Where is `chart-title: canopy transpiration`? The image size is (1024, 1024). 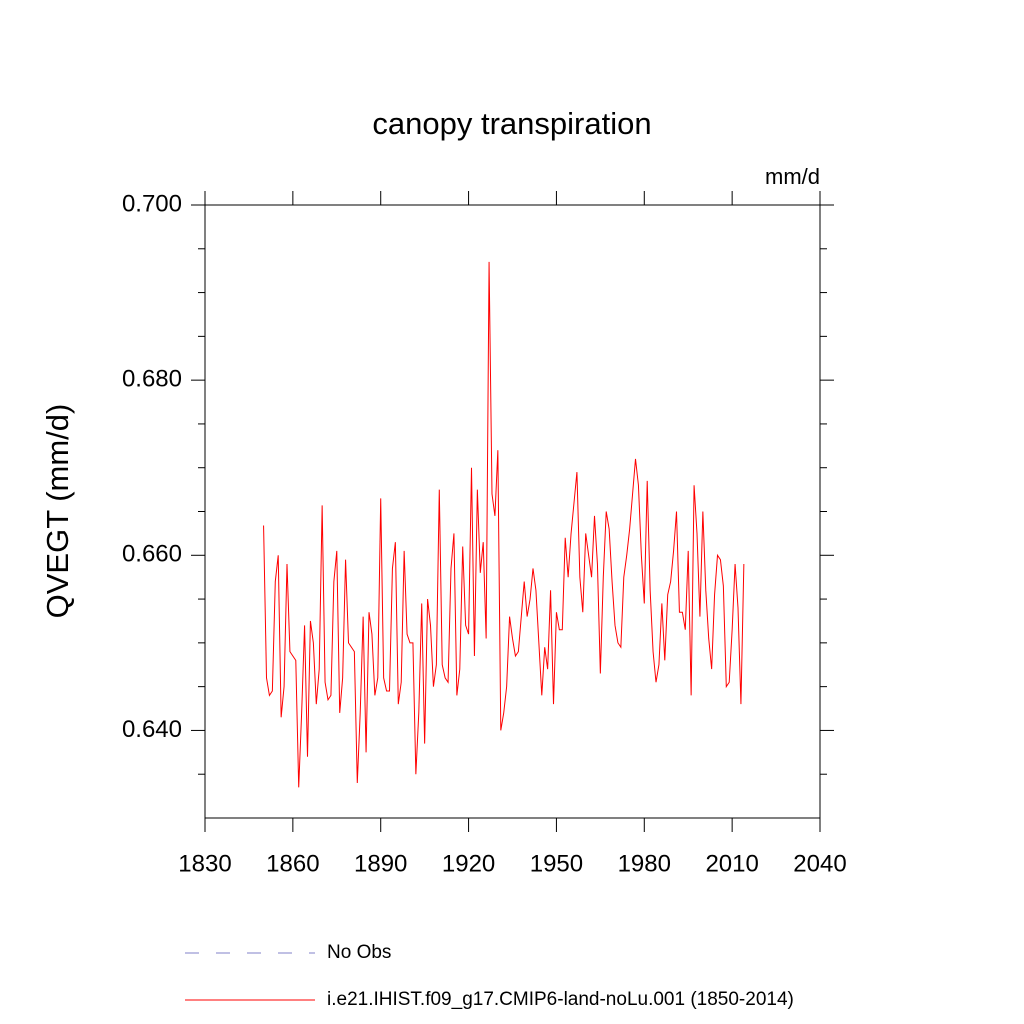
chart-title: canopy transpiration is located at coordinates (511, 123).